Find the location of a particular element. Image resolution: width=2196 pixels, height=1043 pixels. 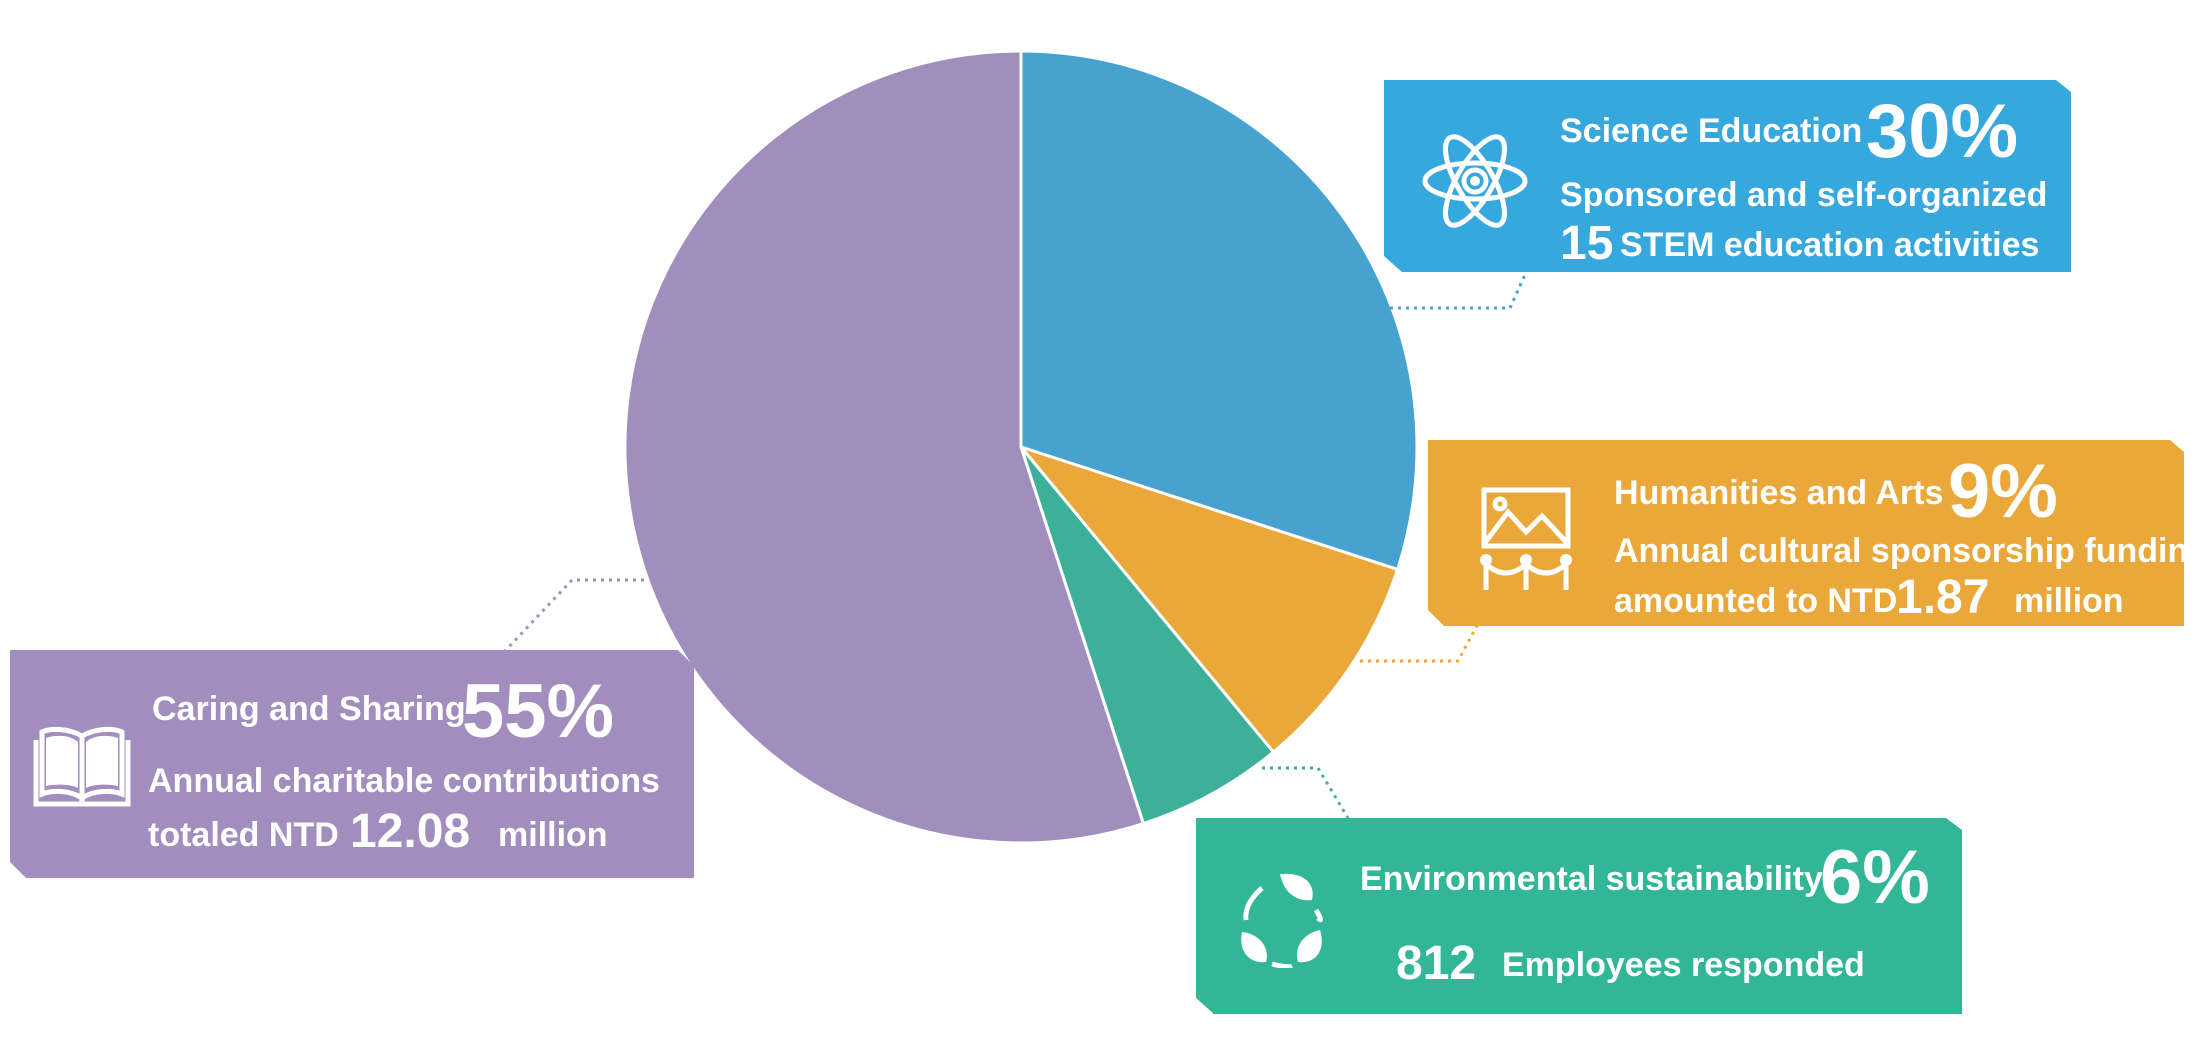

caring-line2-start: totaled NTD is located at coordinates (243, 835).